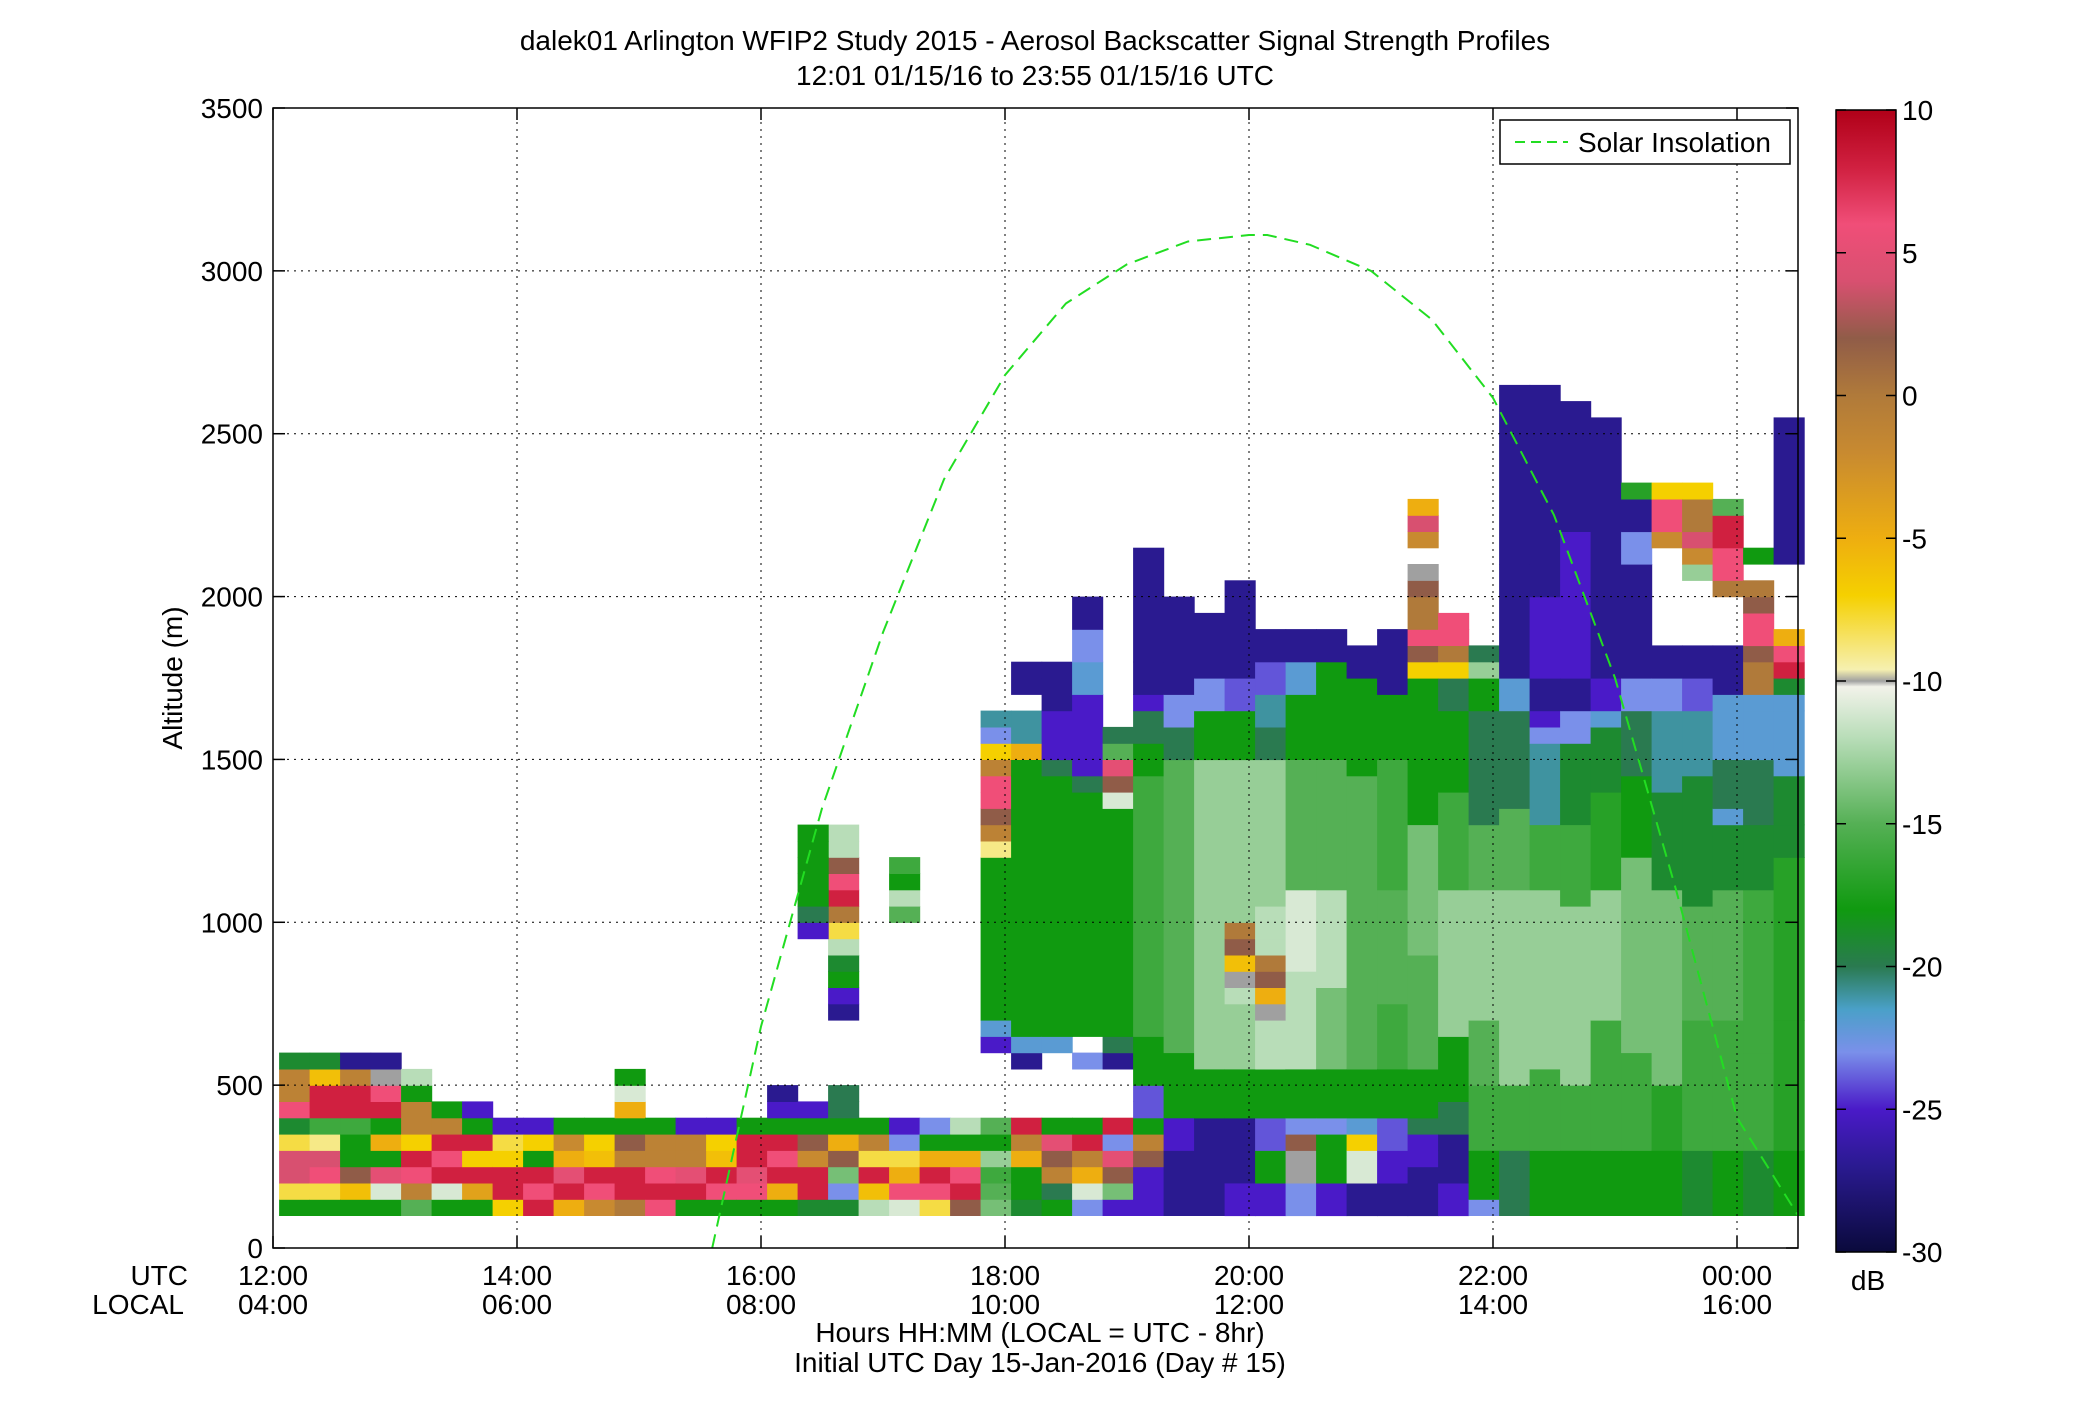 Image resolution: width=2098 pixels, height=1425 pixels. Describe the element at coordinates (1737, 1304) in the screenshot. I see `x-tick-label-local: 16:00` at that location.